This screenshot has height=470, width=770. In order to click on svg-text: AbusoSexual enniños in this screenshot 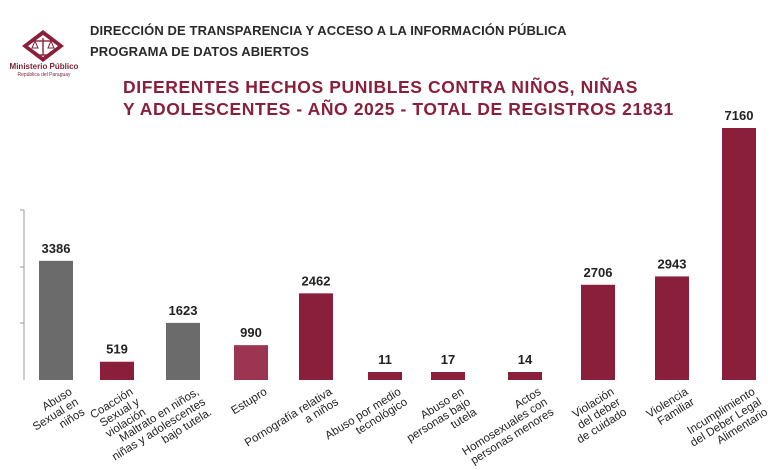, I will do `click(56, 415)`.